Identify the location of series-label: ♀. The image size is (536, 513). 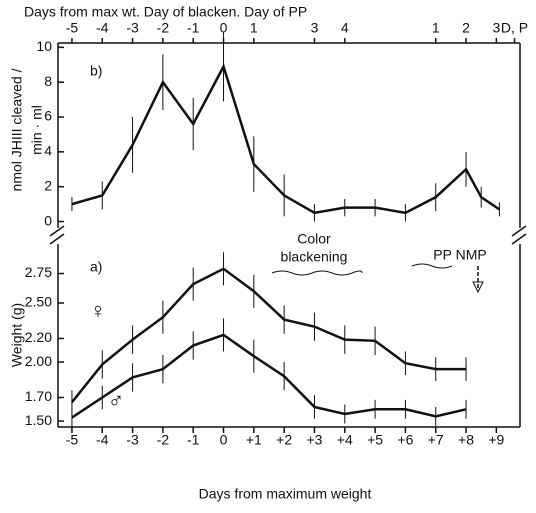
(98, 310).